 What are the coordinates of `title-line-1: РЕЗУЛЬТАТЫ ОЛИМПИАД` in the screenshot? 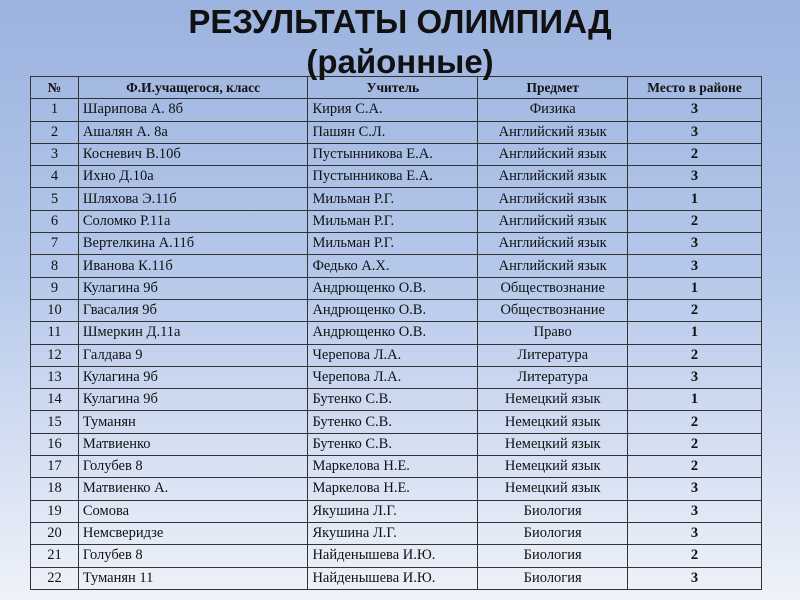 It's located at (400, 21).